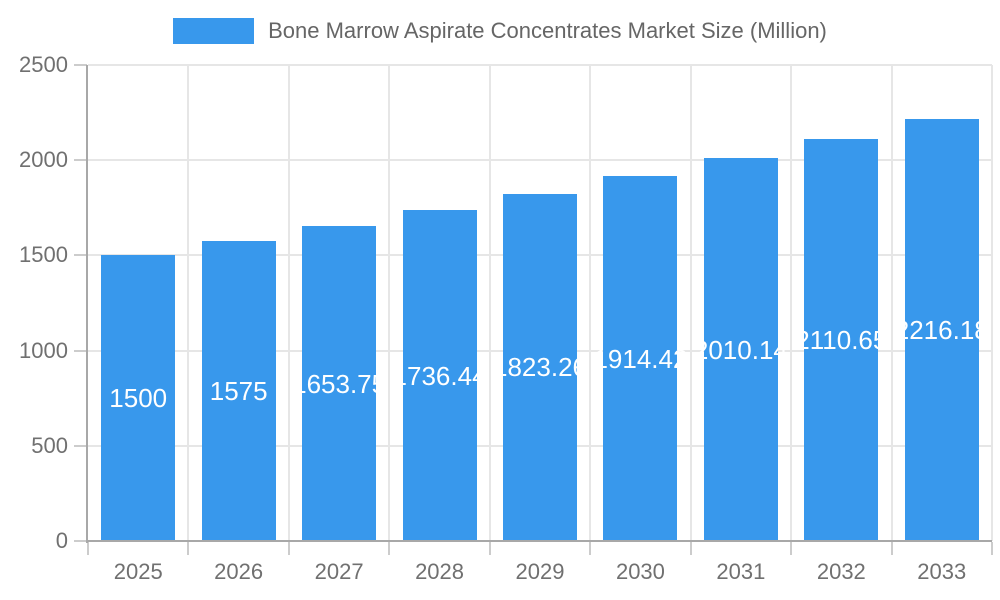  I want to click on x-tick-label: 2032, so click(841, 571).